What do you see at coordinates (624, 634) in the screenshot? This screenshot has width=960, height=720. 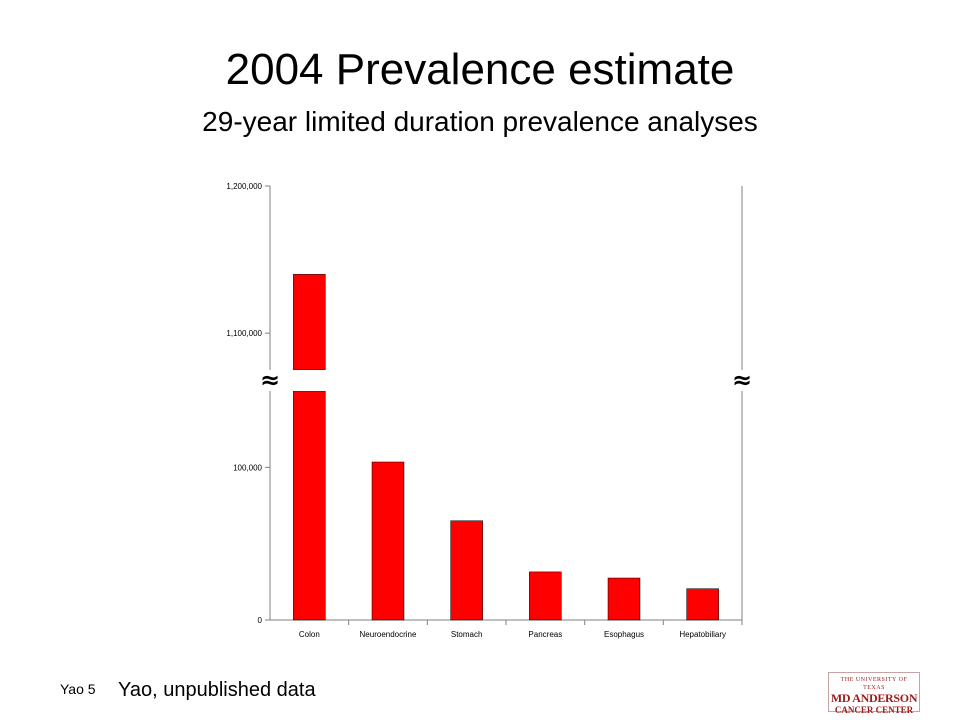 I see `x-tick-label: Esophagus` at bounding box center [624, 634].